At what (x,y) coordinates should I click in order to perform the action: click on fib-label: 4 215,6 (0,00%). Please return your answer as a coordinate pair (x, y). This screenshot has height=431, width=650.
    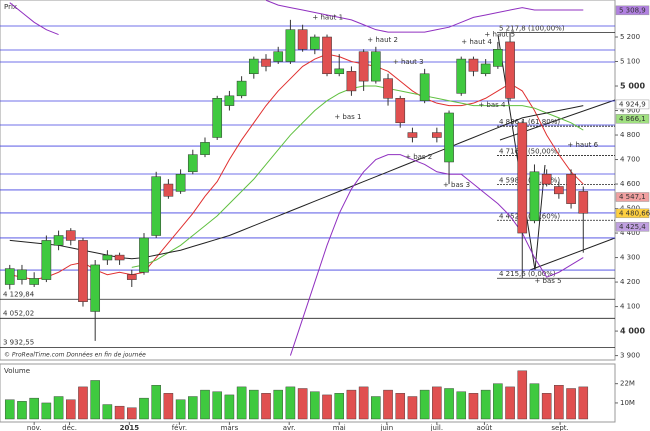
    Looking at the image, I should click on (527, 274).